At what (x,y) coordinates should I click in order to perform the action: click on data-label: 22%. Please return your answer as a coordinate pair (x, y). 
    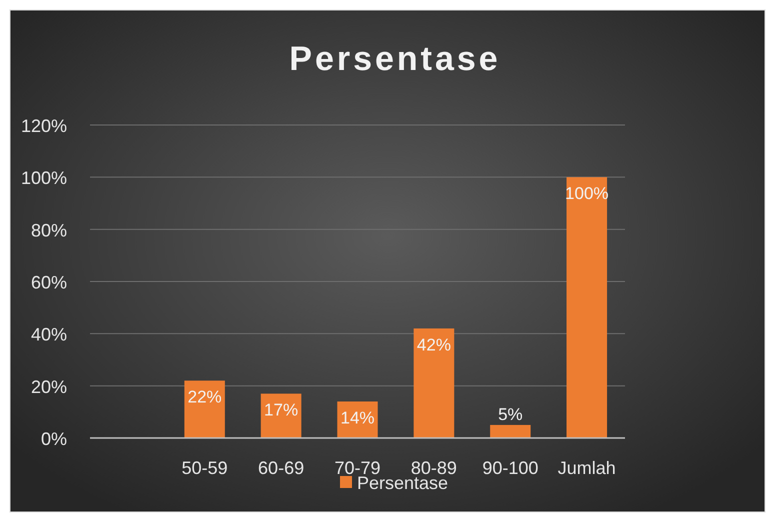
    Looking at the image, I should click on (205, 397).